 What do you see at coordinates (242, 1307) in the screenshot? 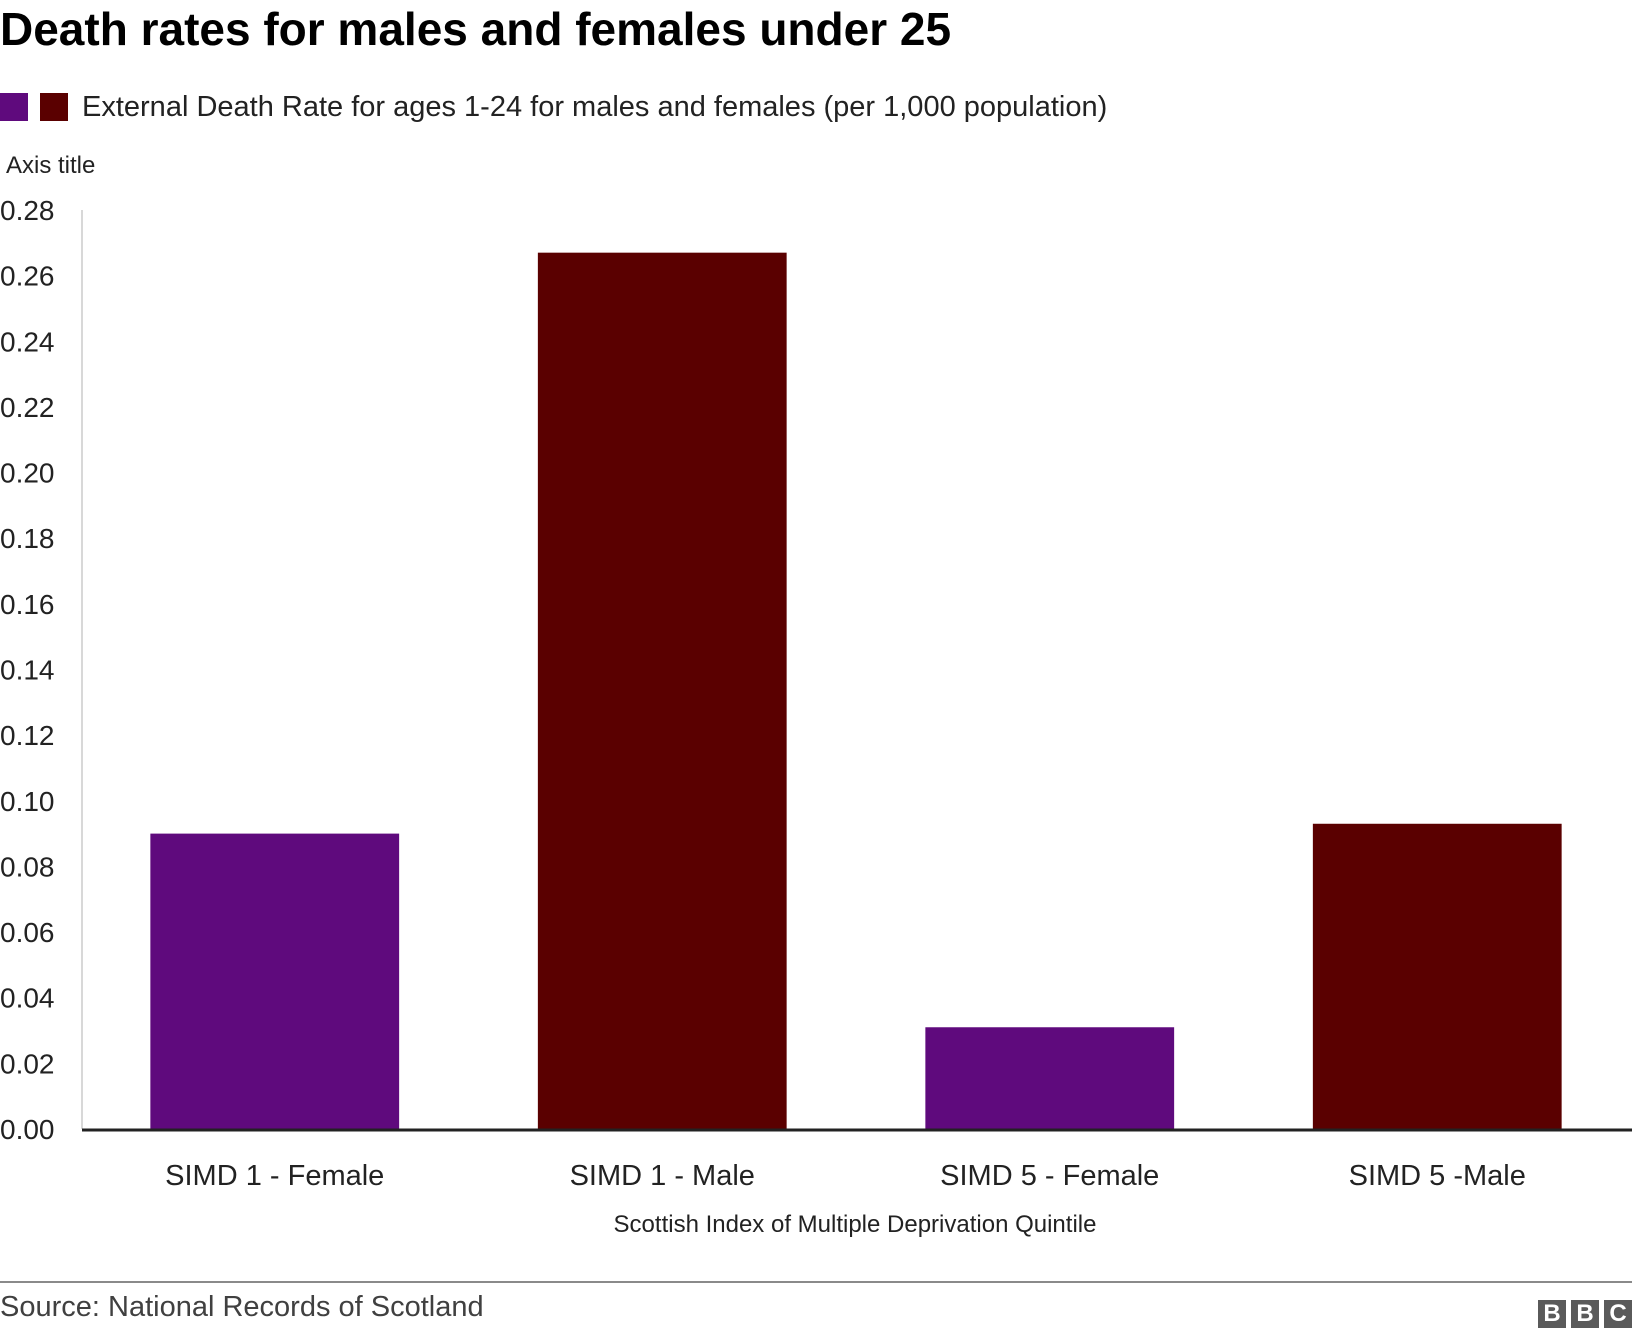
I see `source-note: Source: National Records of Scotland` at bounding box center [242, 1307].